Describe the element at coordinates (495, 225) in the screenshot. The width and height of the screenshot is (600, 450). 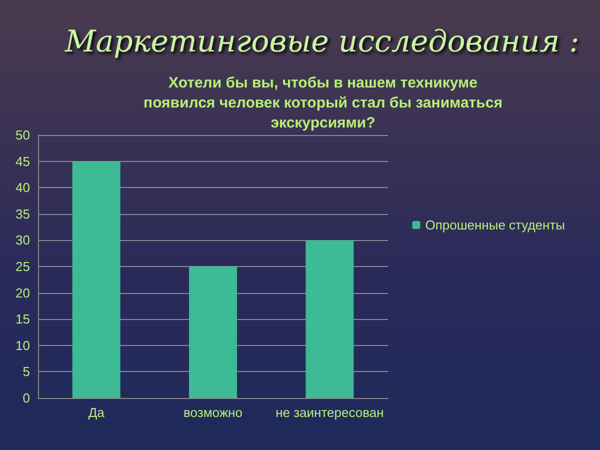
I see `legend-label: Опрошенные студенты` at that location.